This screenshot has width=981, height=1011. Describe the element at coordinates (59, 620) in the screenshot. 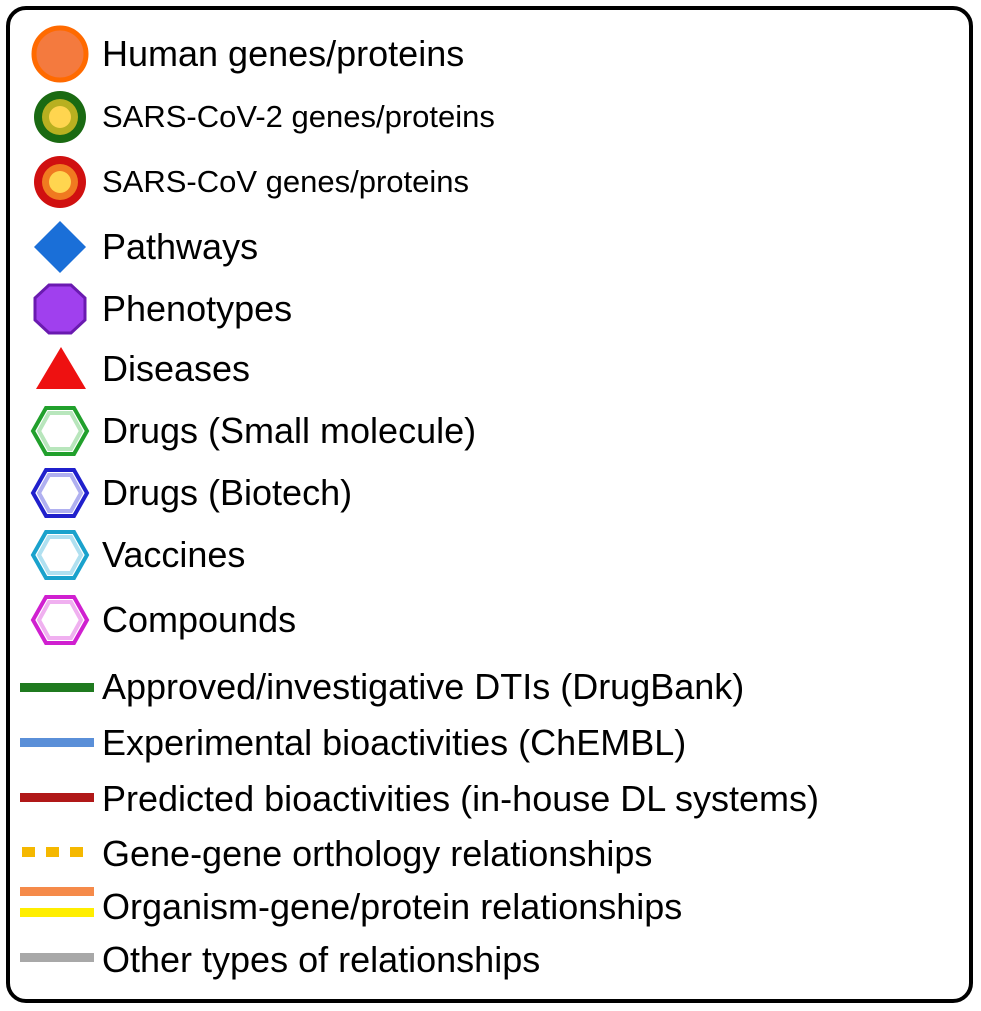

I see `magenta-hexagon-outline-icon` at that location.